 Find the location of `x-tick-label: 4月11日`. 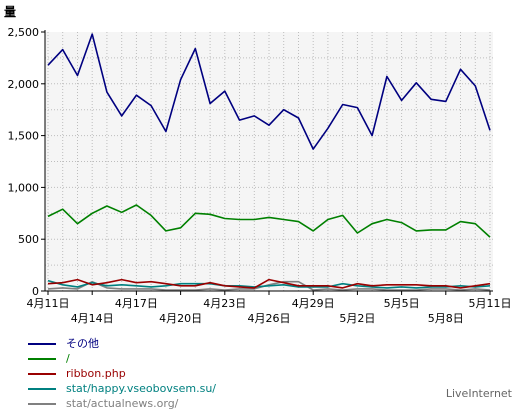

x-tick-label: 4月11日 is located at coordinates (48, 303).